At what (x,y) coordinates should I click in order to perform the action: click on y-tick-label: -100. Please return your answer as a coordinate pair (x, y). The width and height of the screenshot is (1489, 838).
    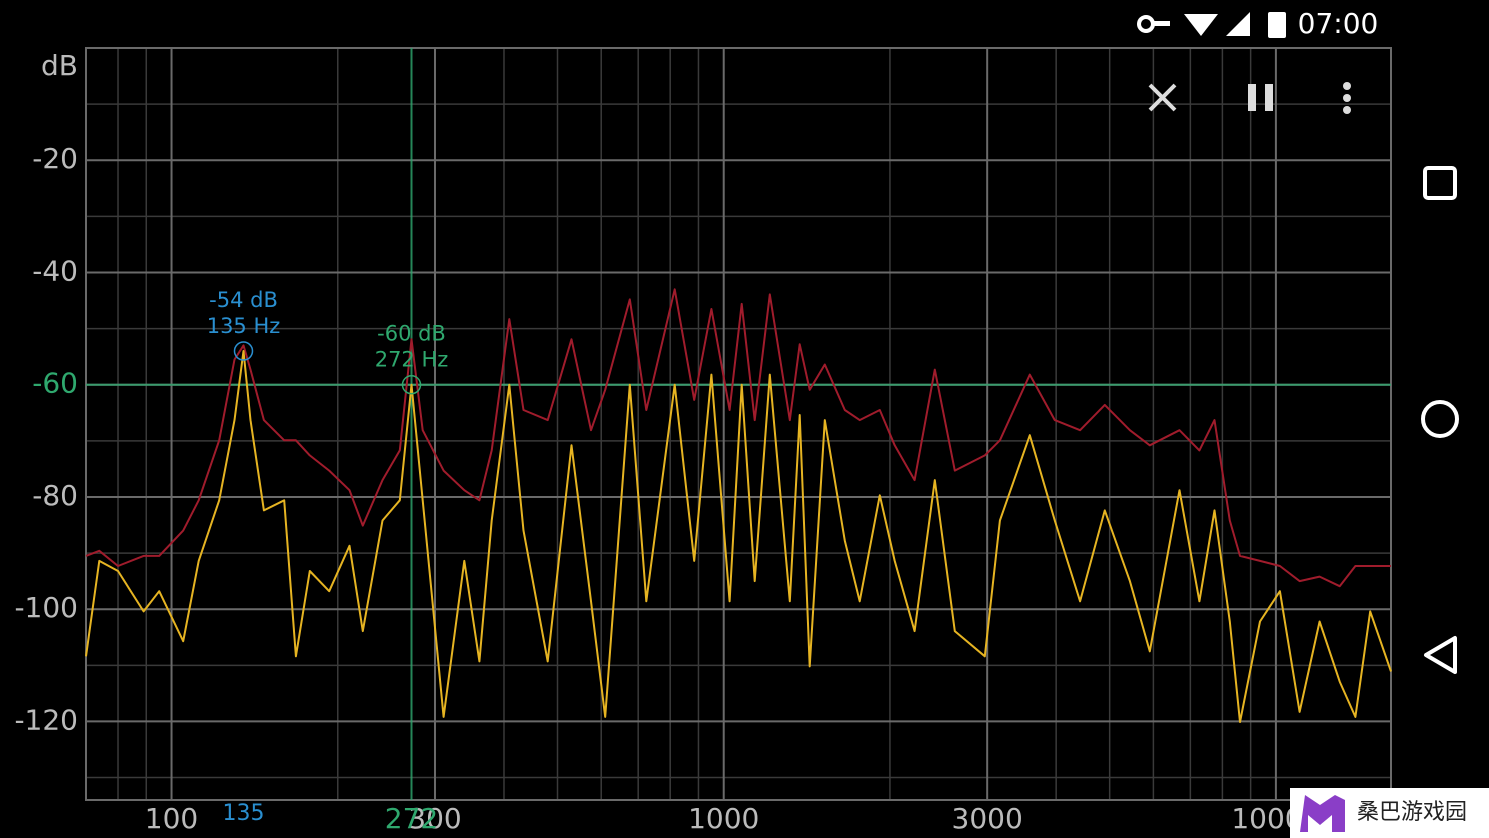
    Looking at the image, I should click on (46, 607).